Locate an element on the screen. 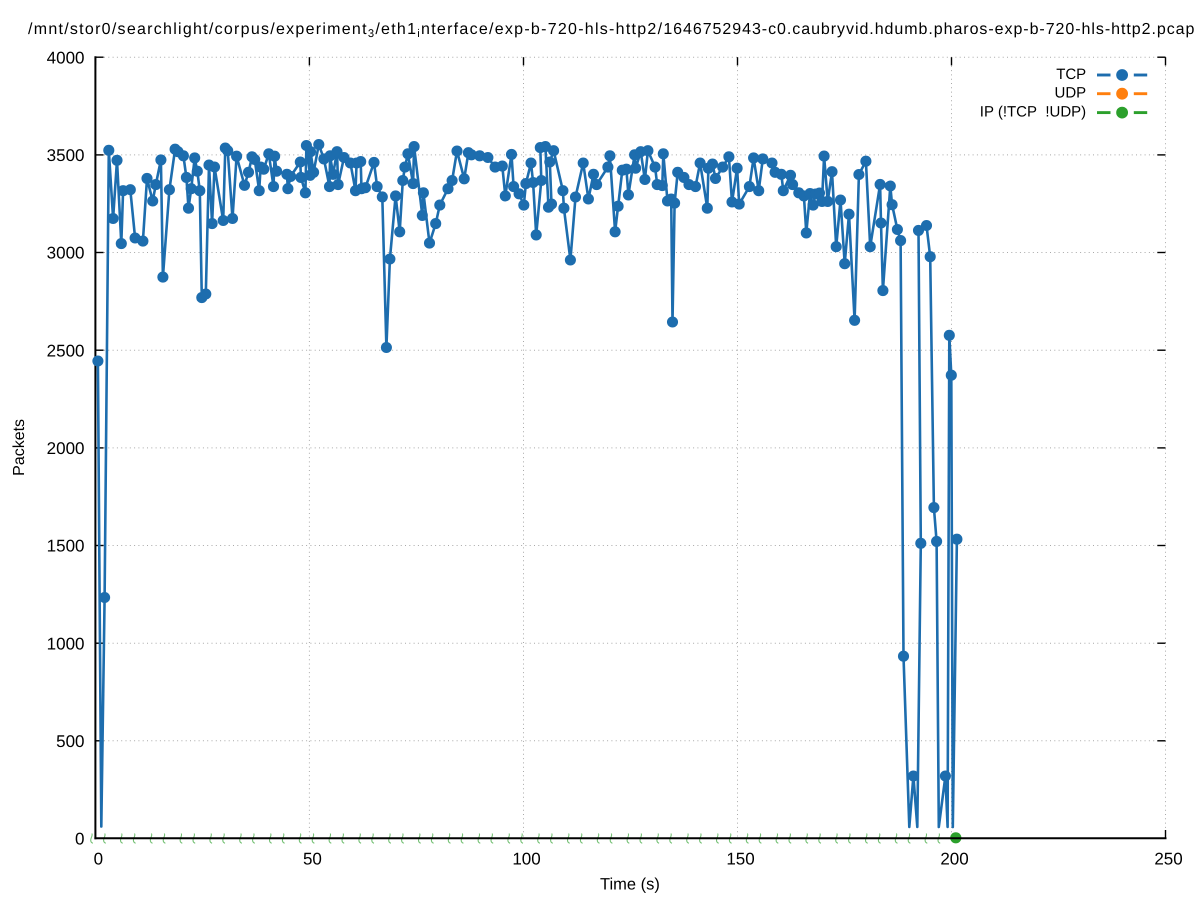  svg-text: 150 is located at coordinates (740, 859).